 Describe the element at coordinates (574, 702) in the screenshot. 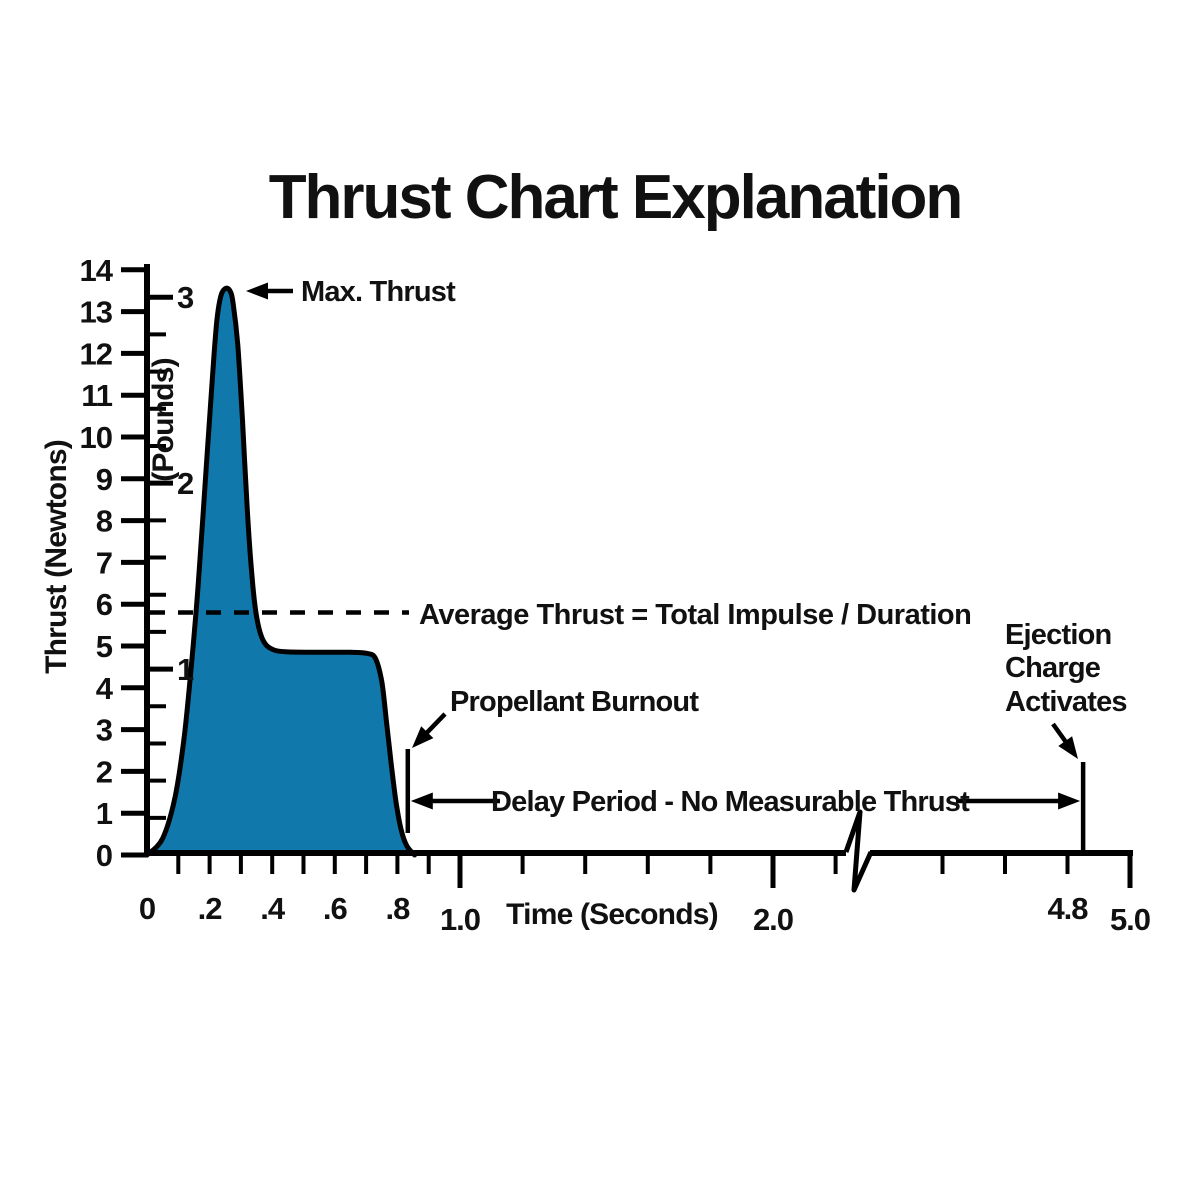

I see `propellant-burnout-label: Propellant Burnout` at that location.